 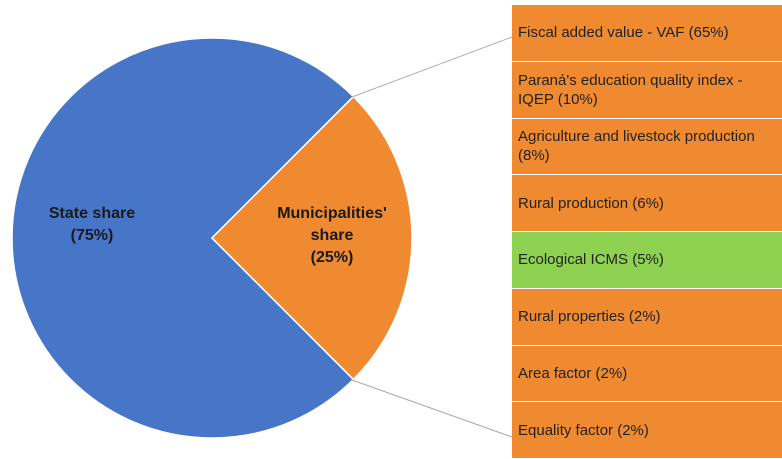 I want to click on value-label: (25%), so click(x=332, y=257).